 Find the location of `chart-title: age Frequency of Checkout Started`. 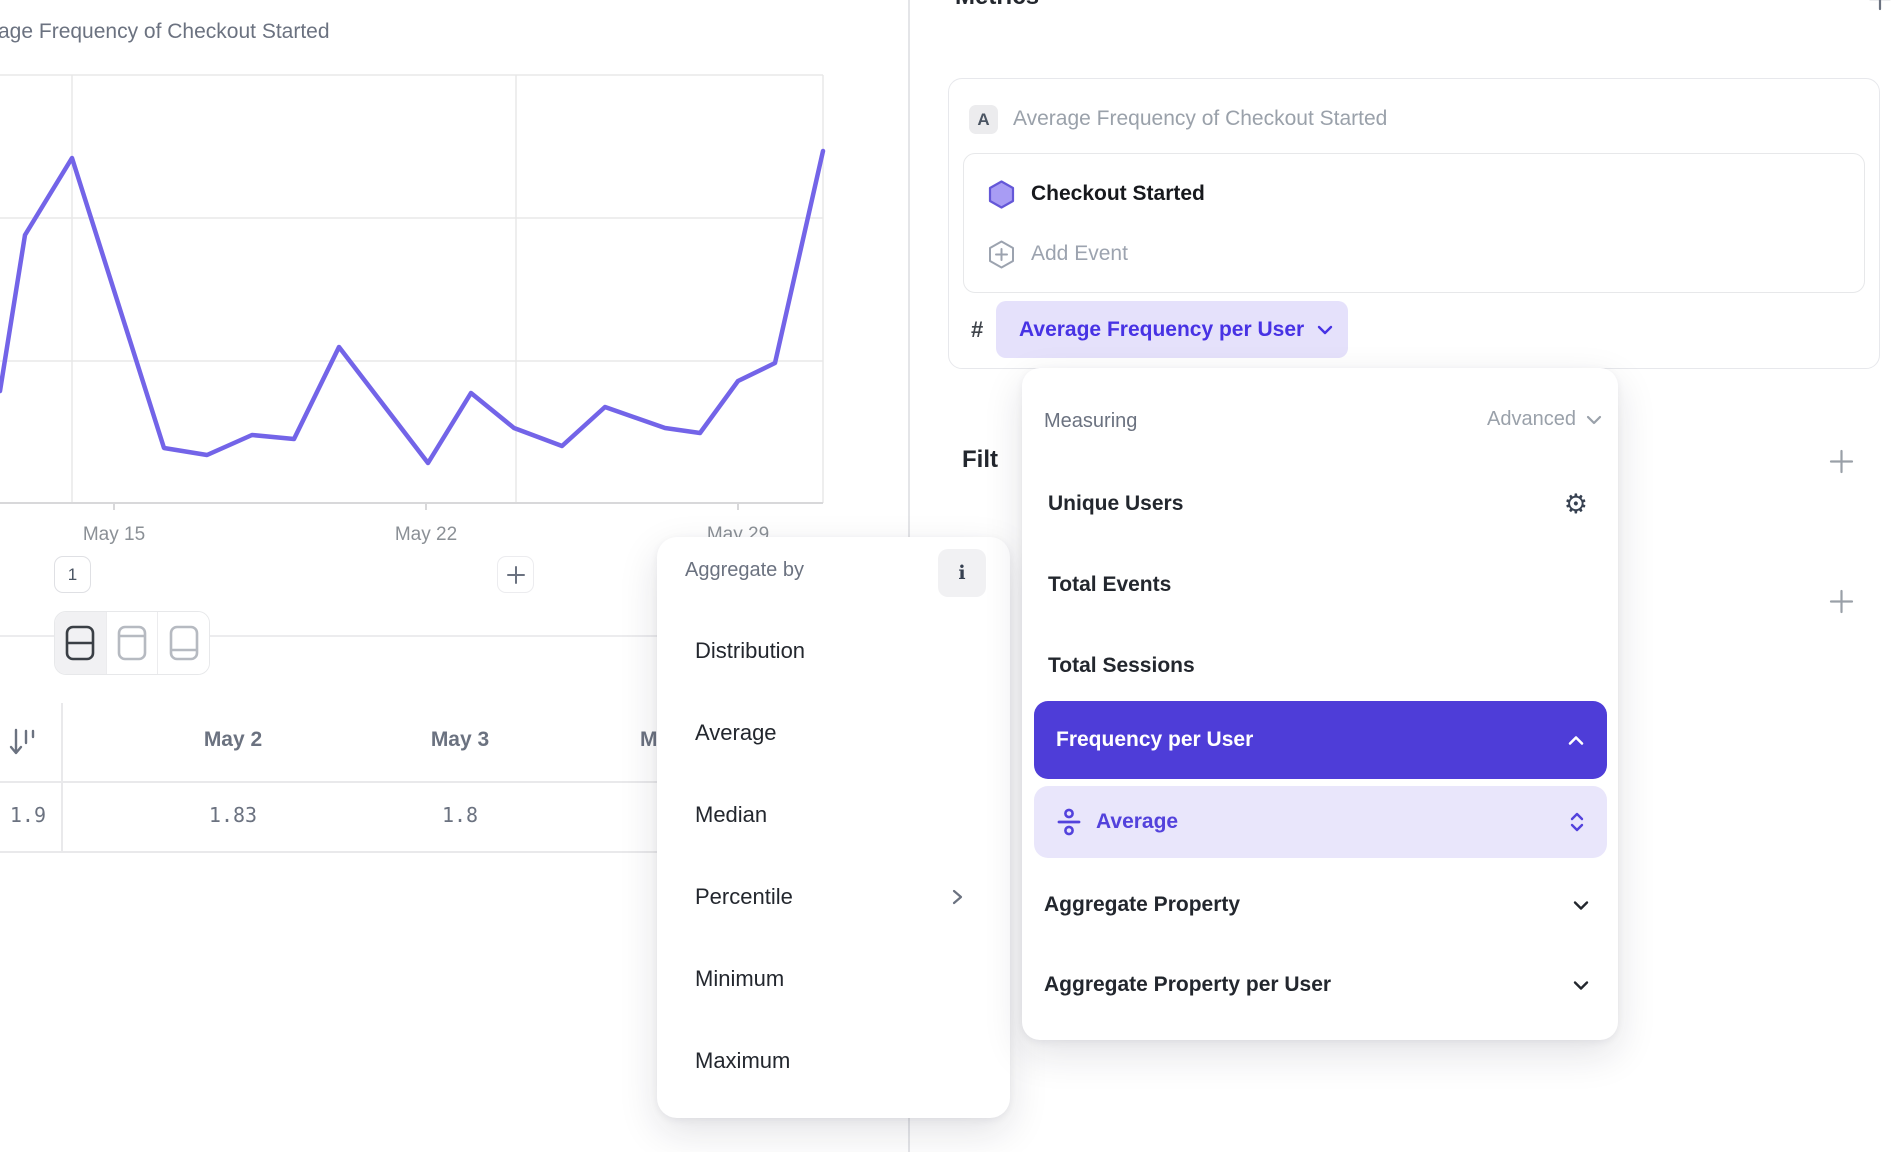

chart-title: age Frequency of Checkout Started is located at coordinates (165, 31).